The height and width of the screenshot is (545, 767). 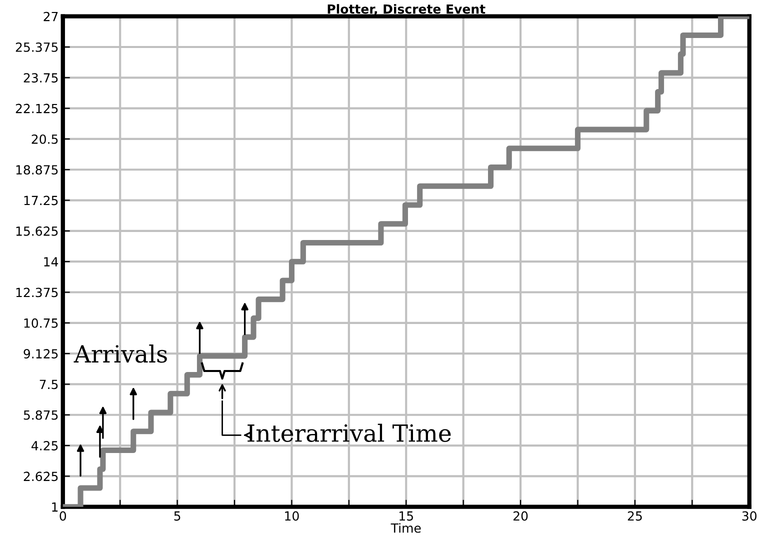 I want to click on y-tick-label: 1, so click(x=55, y=507).